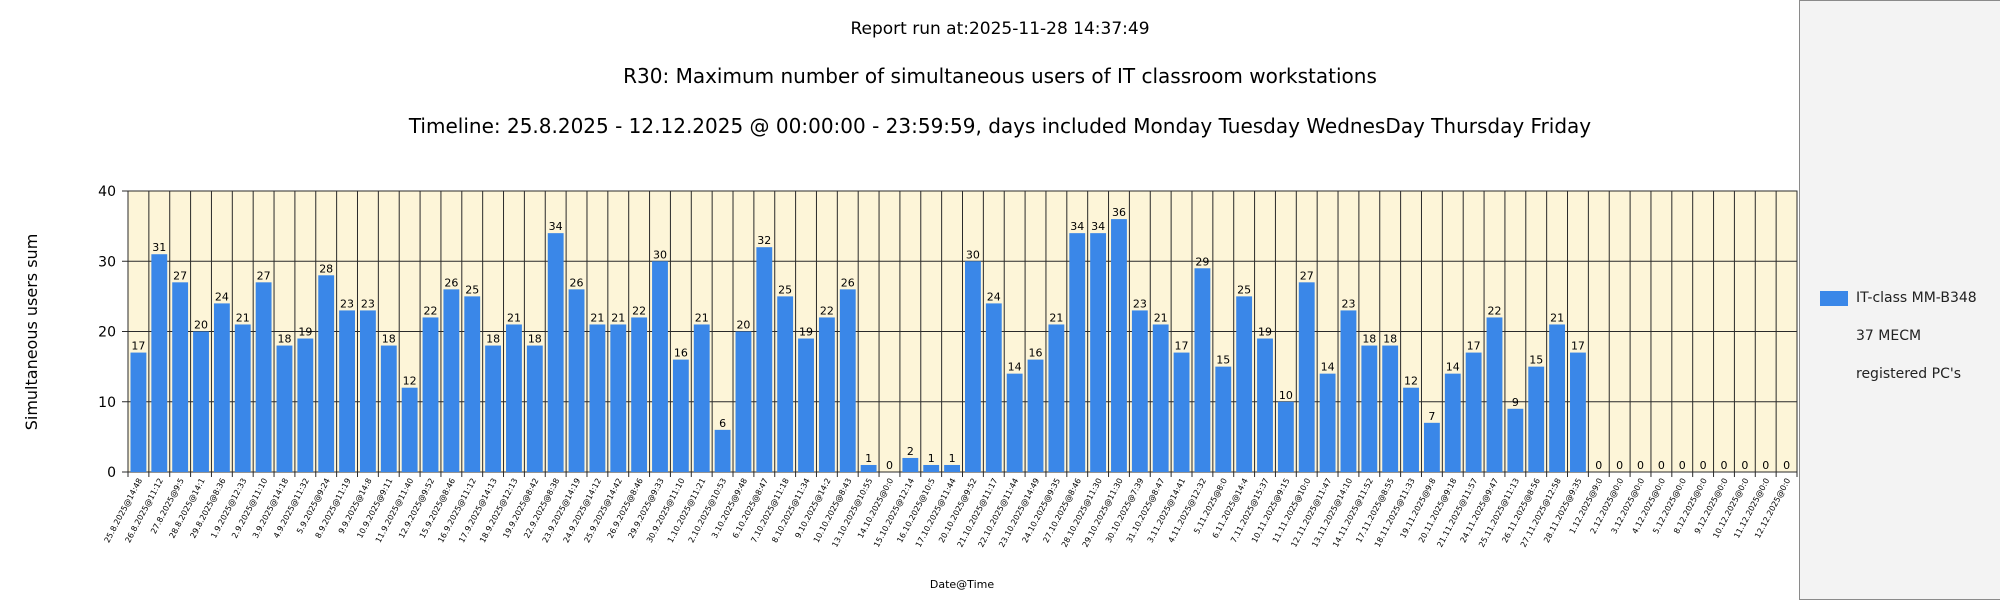 This screenshot has width=2000, height=600. Describe the element at coordinates (144, 511) in the screenshot. I see `x-tick-label: 26.8.2025@11:12` at that location.